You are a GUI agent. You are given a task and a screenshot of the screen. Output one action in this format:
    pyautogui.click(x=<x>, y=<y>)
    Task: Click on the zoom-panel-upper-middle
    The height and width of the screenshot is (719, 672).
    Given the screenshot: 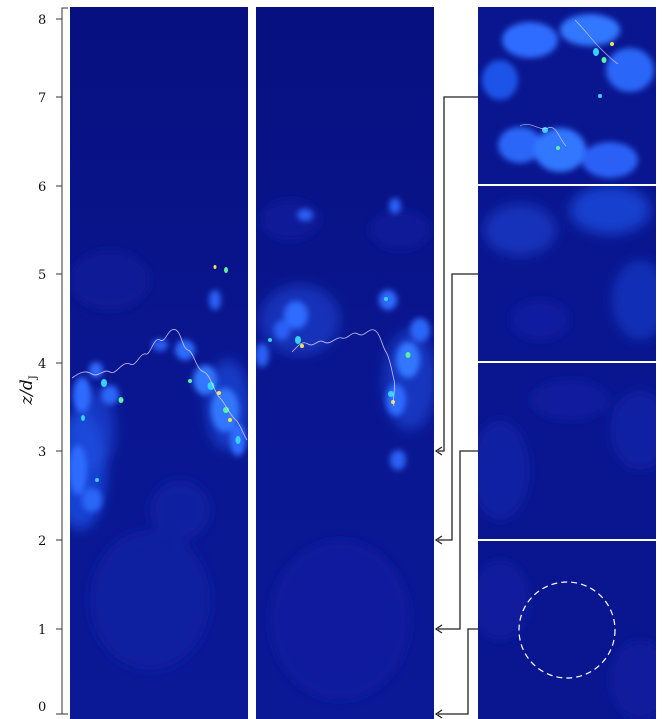 What is the action you would take?
    pyautogui.click(x=567, y=273)
    